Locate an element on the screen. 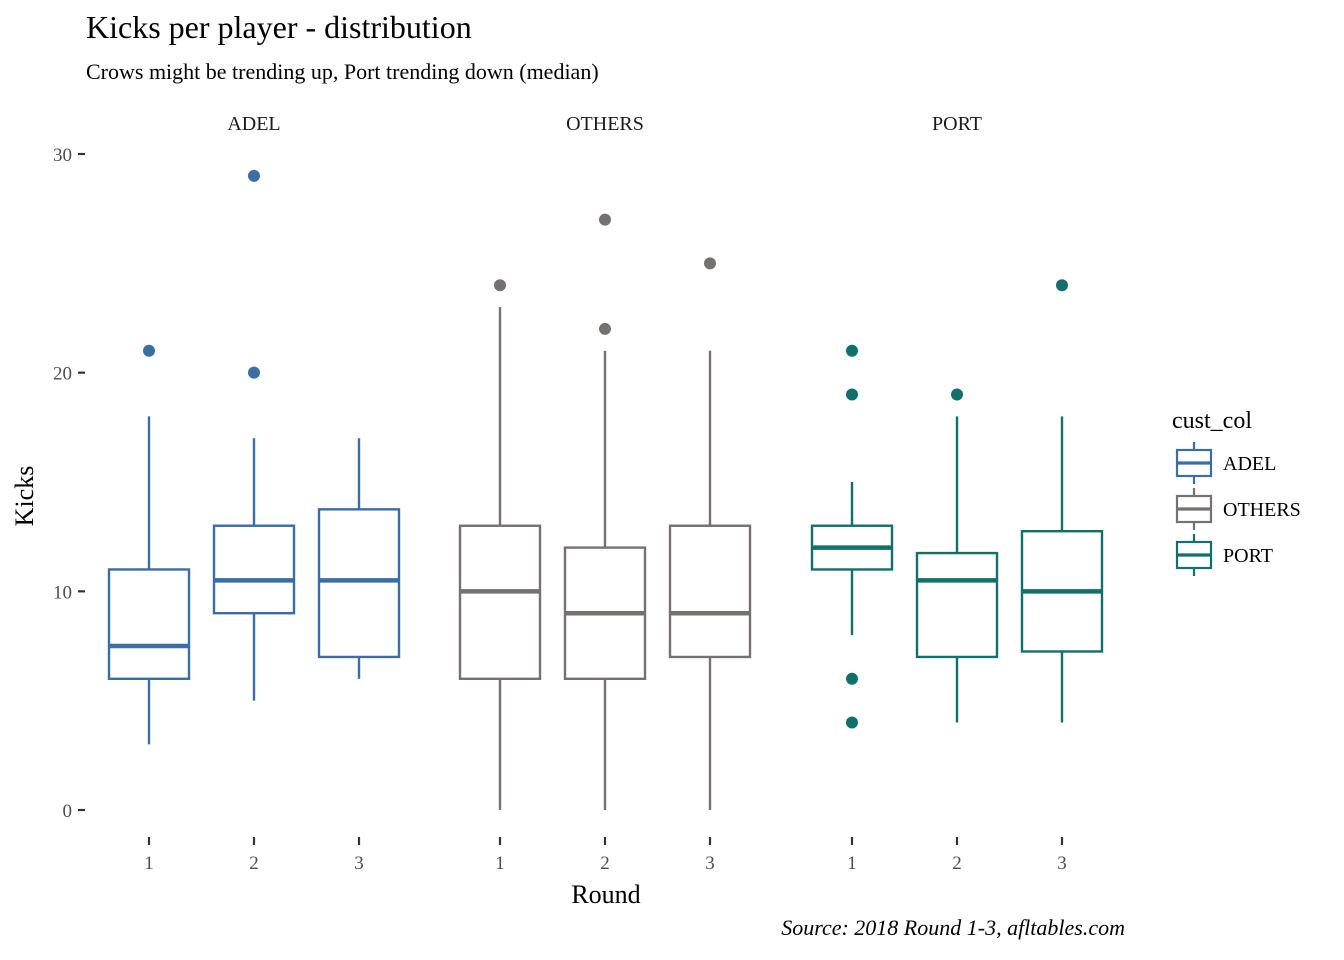 The image size is (1344, 960). chart-caption: Source: 2018 Round 1-3, afltables.com is located at coordinates (953, 927).